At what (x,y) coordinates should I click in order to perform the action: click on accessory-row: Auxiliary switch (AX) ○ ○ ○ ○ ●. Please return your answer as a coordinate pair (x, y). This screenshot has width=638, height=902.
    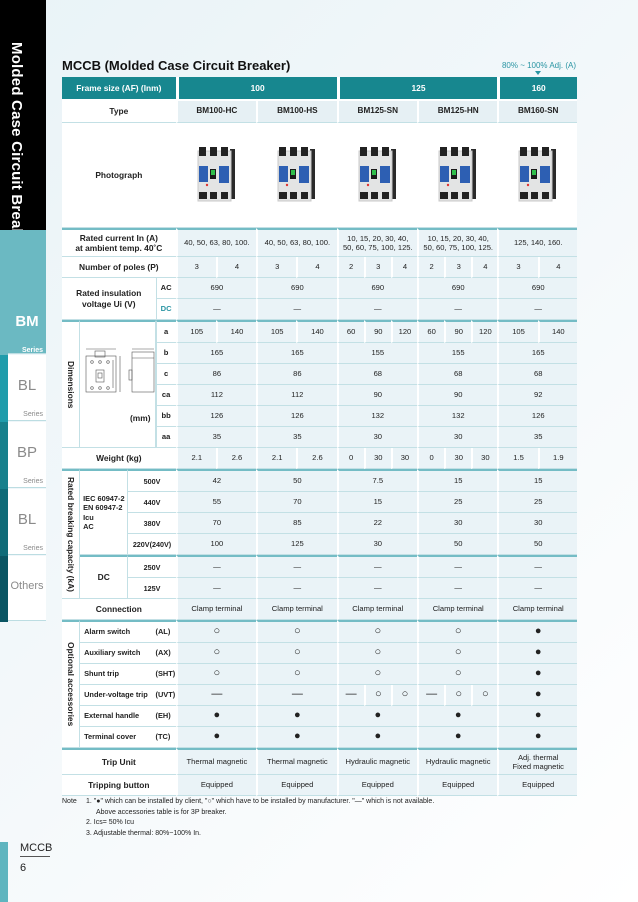
    Looking at the image, I should click on (319, 653).